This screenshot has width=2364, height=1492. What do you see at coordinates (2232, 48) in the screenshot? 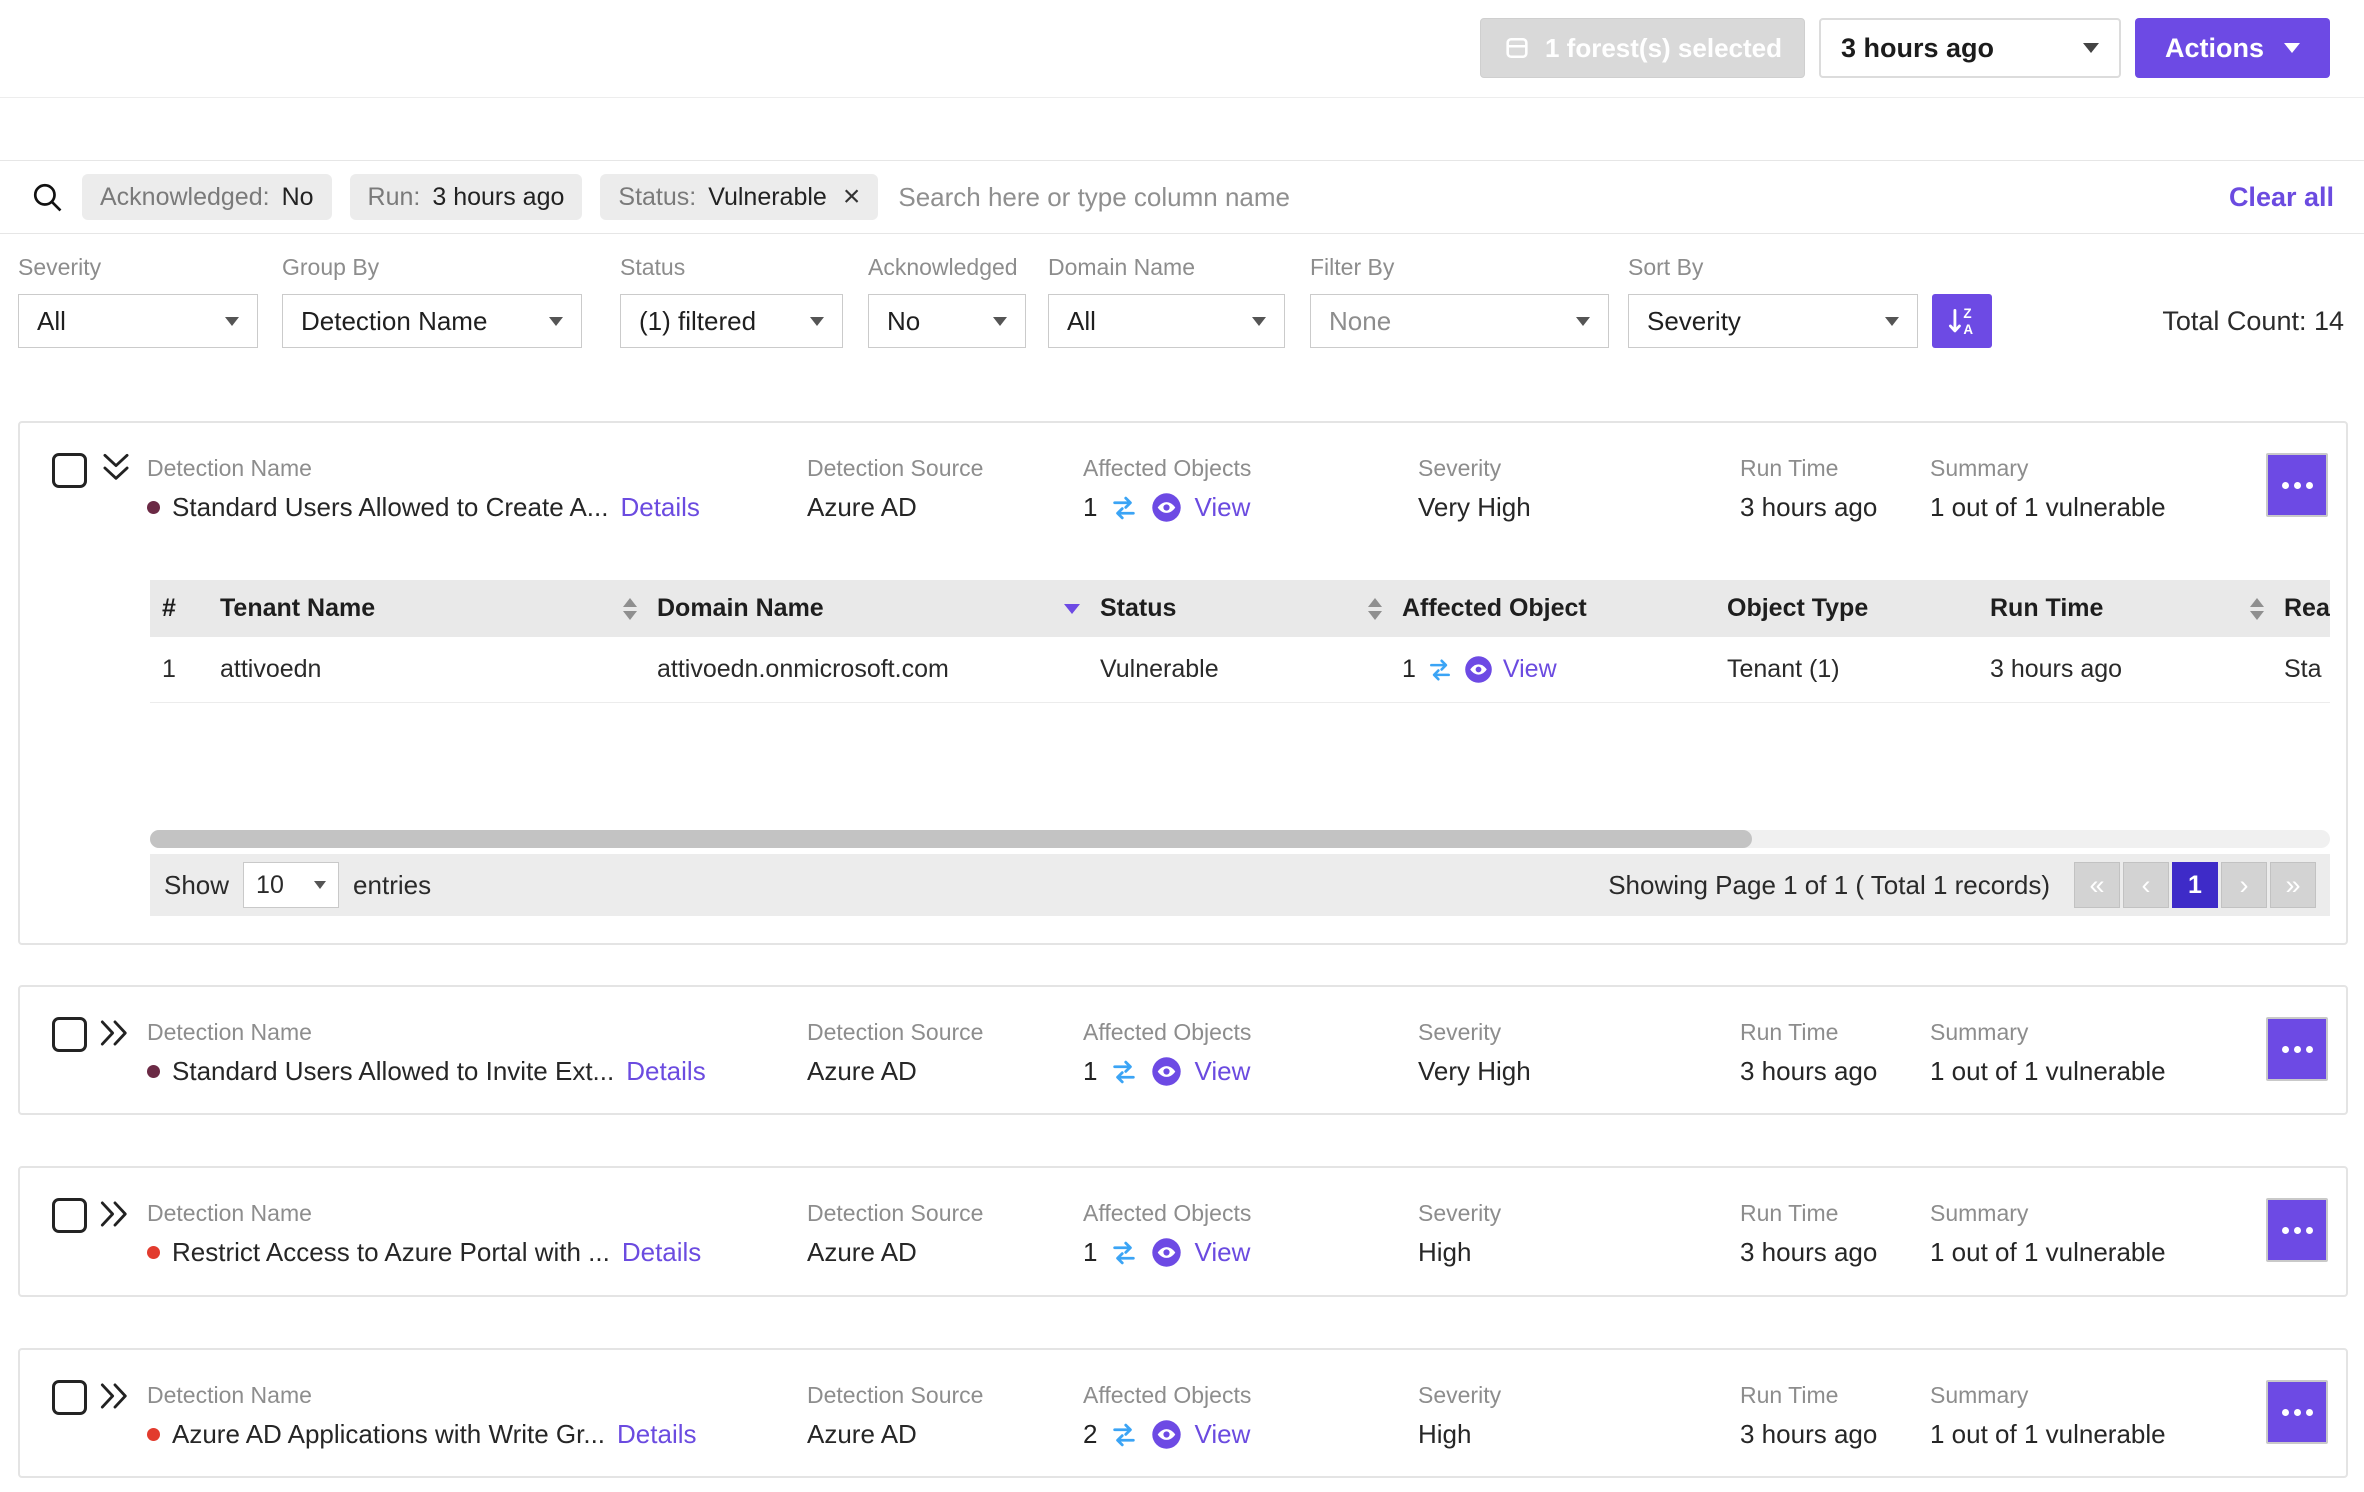
I see `actions-button: Actions` at bounding box center [2232, 48].